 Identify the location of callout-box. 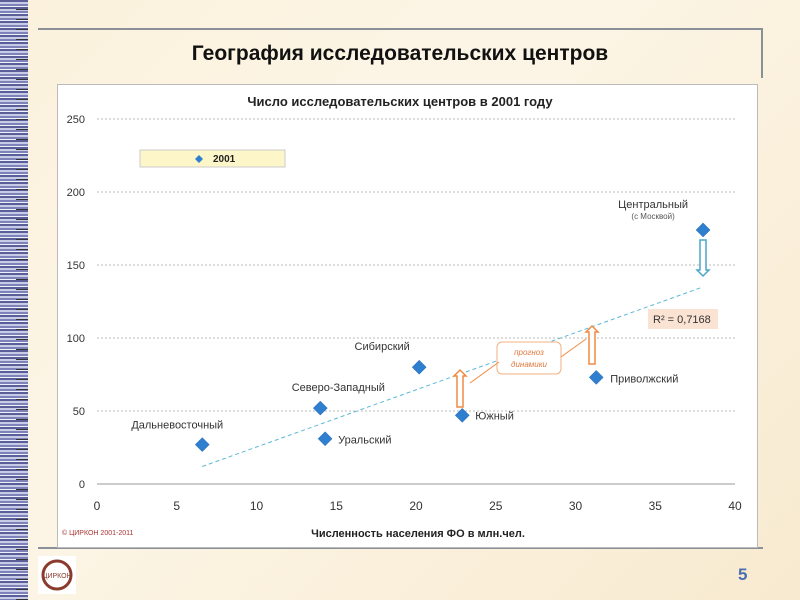
(529, 358).